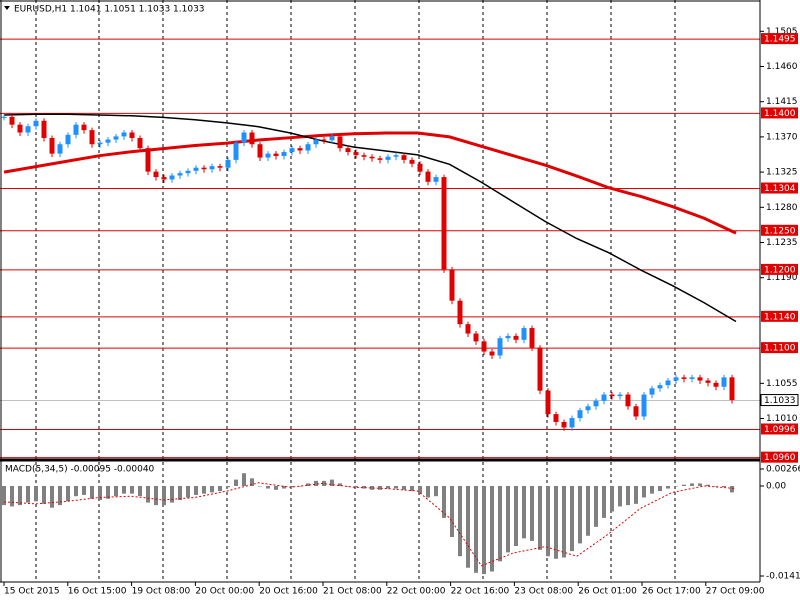 The height and width of the screenshot is (600, 800). What do you see at coordinates (161, 592) in the screenshot?
I see `x-tick-label: 19 Oct 08:00` at bounding box center [161, 592].